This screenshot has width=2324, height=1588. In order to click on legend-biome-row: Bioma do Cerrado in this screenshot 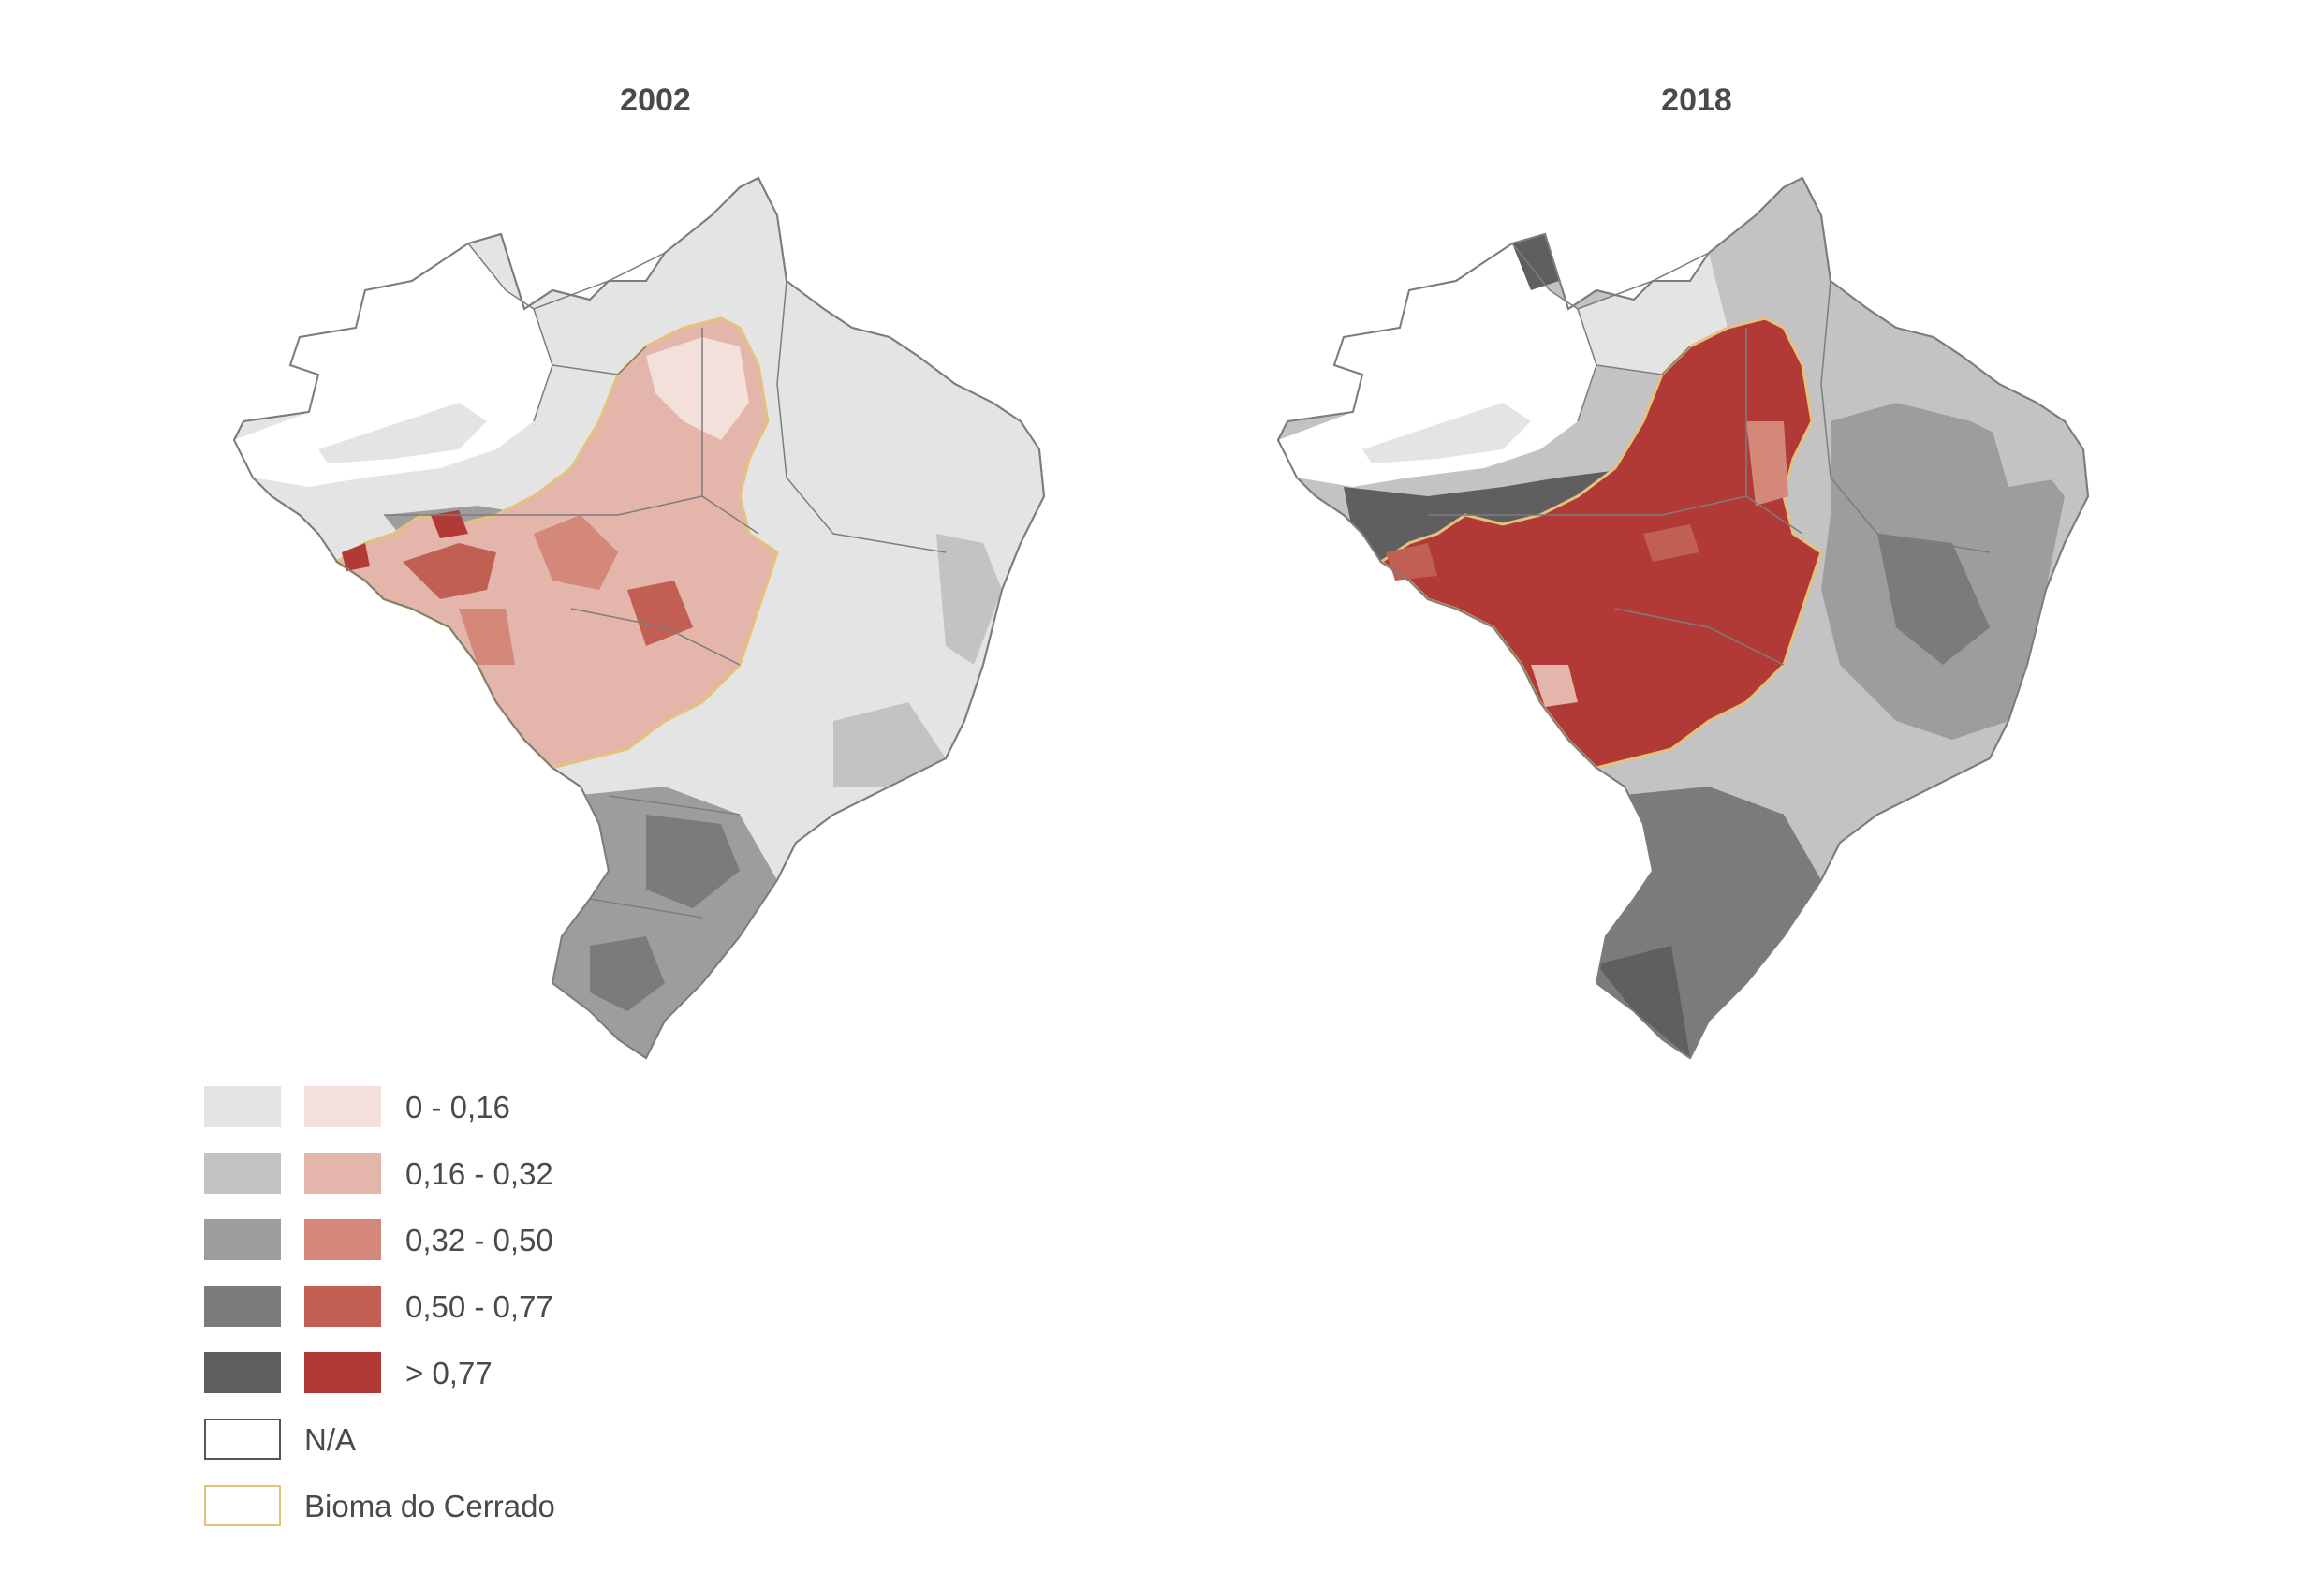, I will do `click(438, 1506)`.